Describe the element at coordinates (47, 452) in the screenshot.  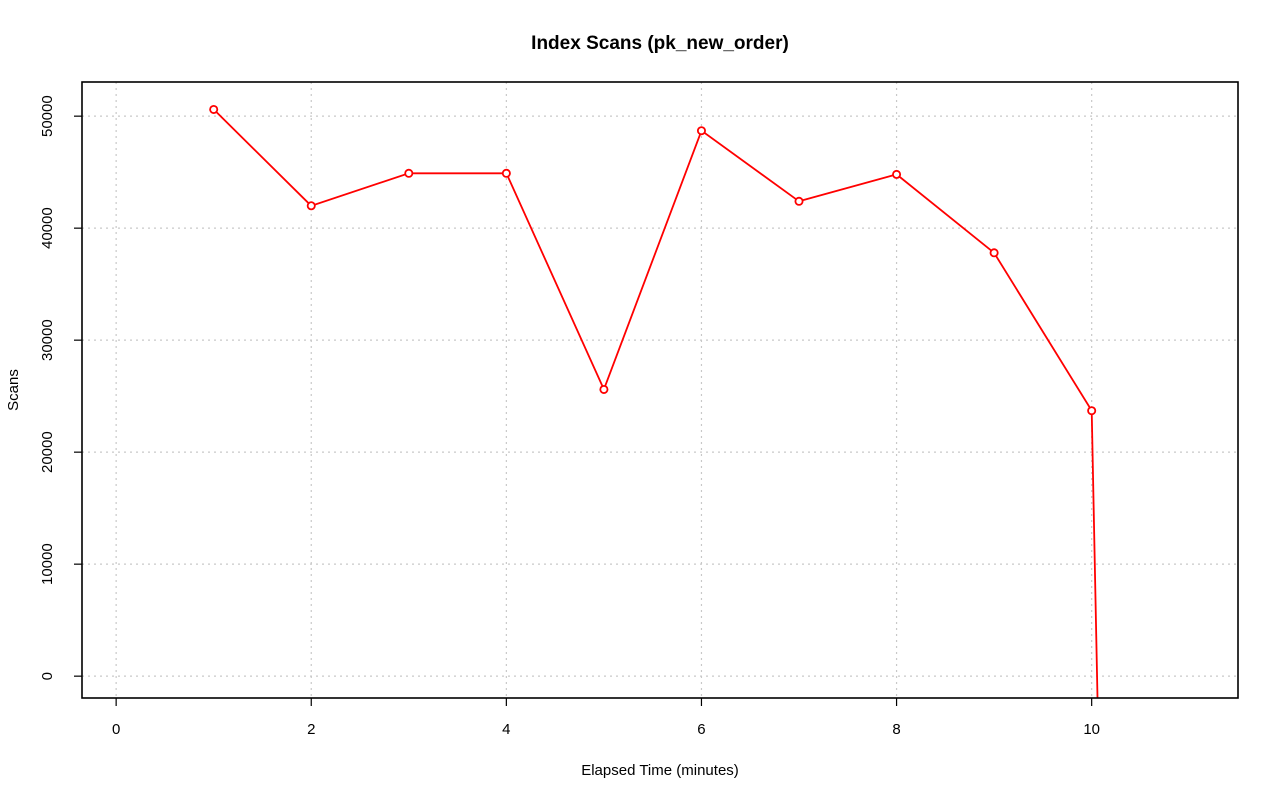
I see `y-tick-label: 20000` at that location.